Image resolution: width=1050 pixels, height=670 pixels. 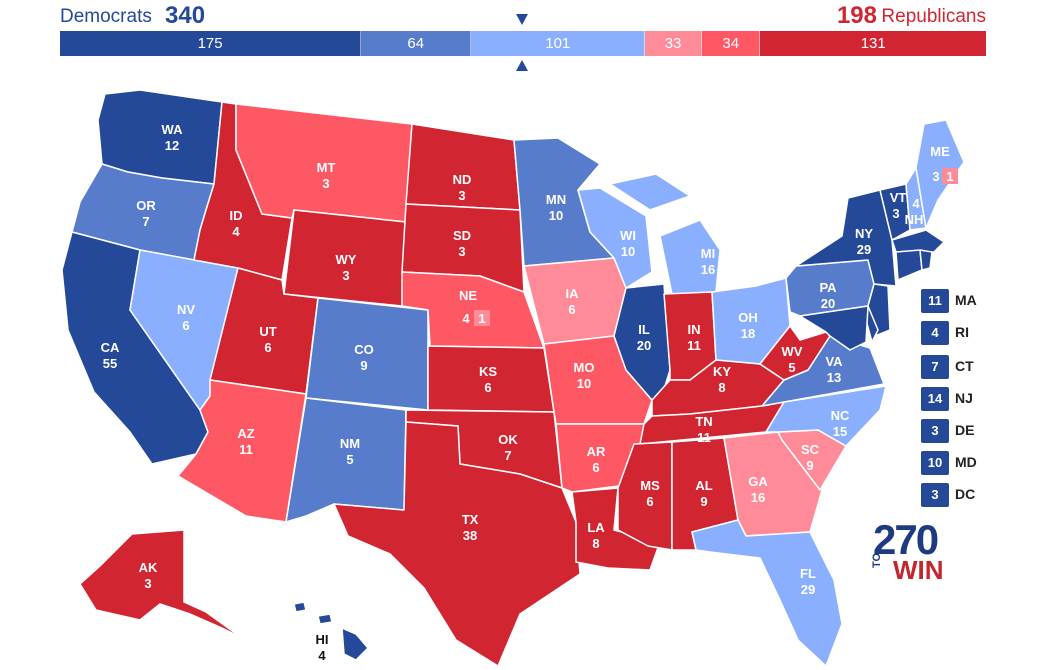 What do you see at coordinates (926, 260) in the screenshot?
I see `state-RI` at bounding box center [926, 260].